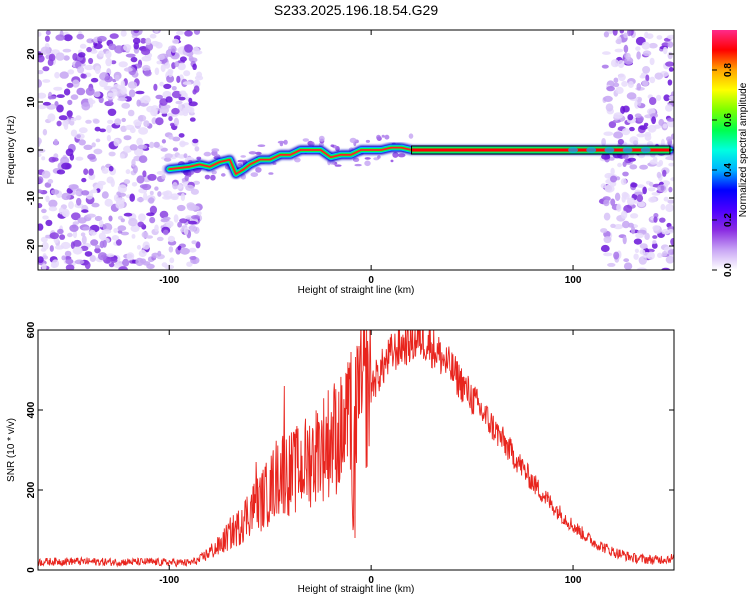  Describe the element at coordinates (31, 150) in the screenshot. I see `spectrogram-y-tick-label: 0` at that location.